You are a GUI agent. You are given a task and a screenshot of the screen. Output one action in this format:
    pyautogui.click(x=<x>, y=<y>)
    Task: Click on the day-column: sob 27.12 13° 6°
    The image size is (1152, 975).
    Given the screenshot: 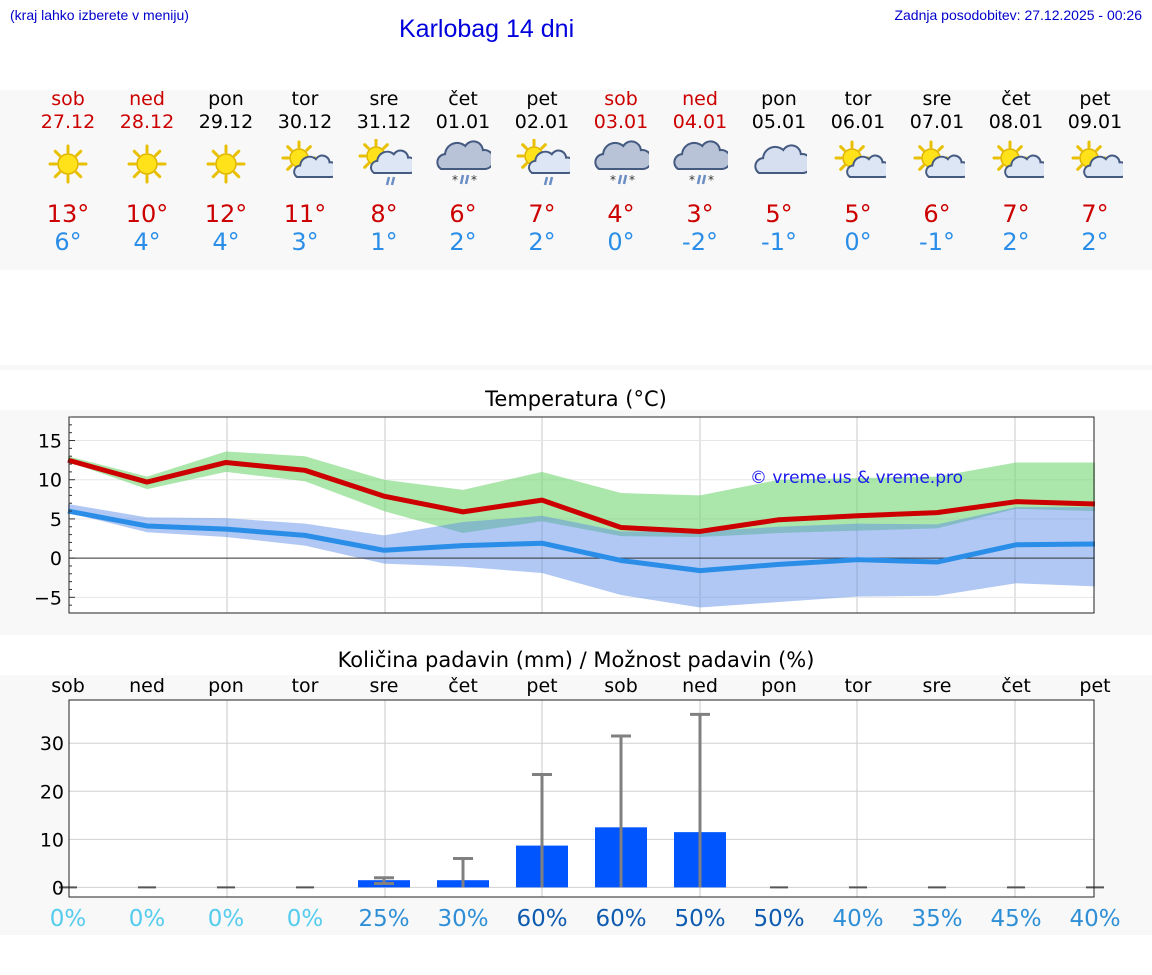 What is the action you would take?
    pyautogui.click(x=68, y=172)
    